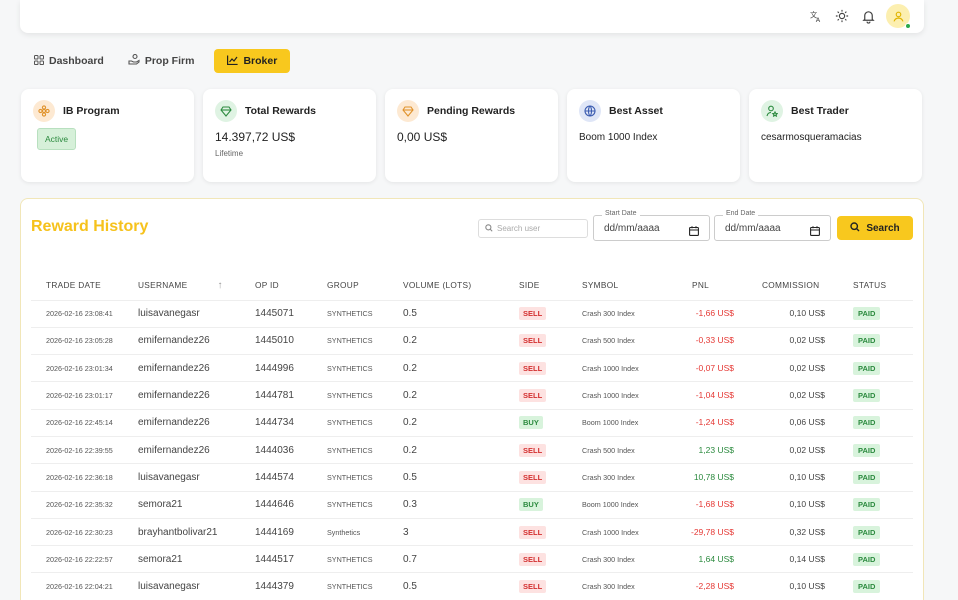  I want to click on search-icon, so click(855, 228).